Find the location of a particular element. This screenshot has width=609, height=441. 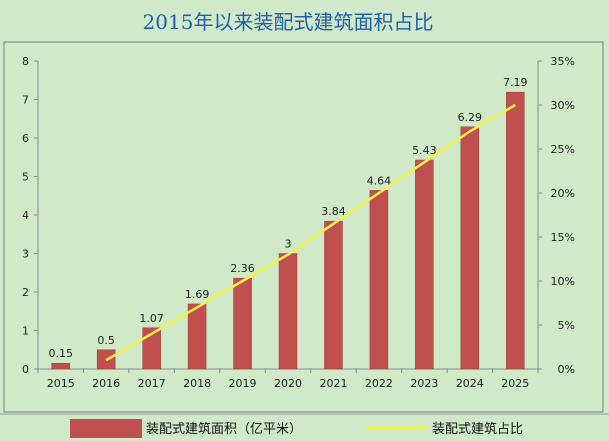

bar-data-label: 3 is located at coordinates (288, 244).